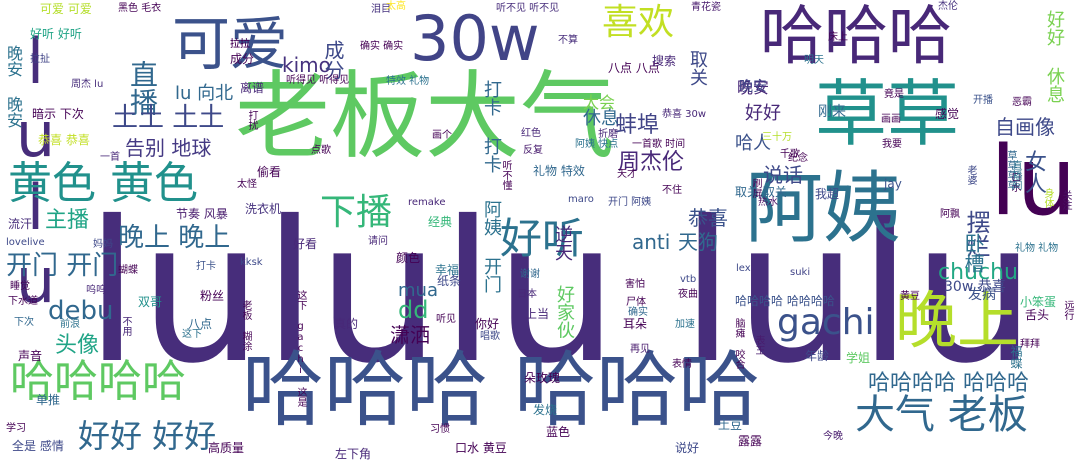 The width and height of the screenshot is (1080, 463). Describe the element at coordinates (425, 117) in the screenshot. I see `cloud-word: 老板大气` at that location.